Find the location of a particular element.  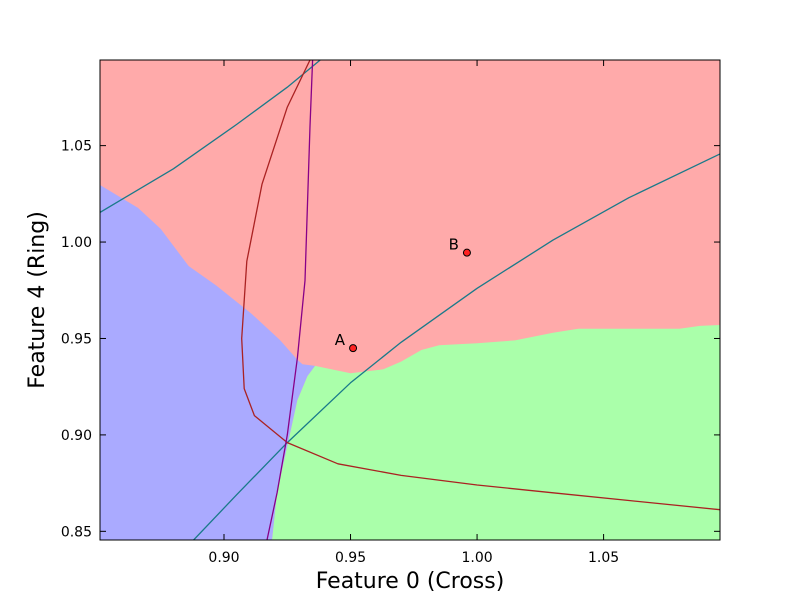

x-tick-label: 0.90 is located at coordinates (223, 558).